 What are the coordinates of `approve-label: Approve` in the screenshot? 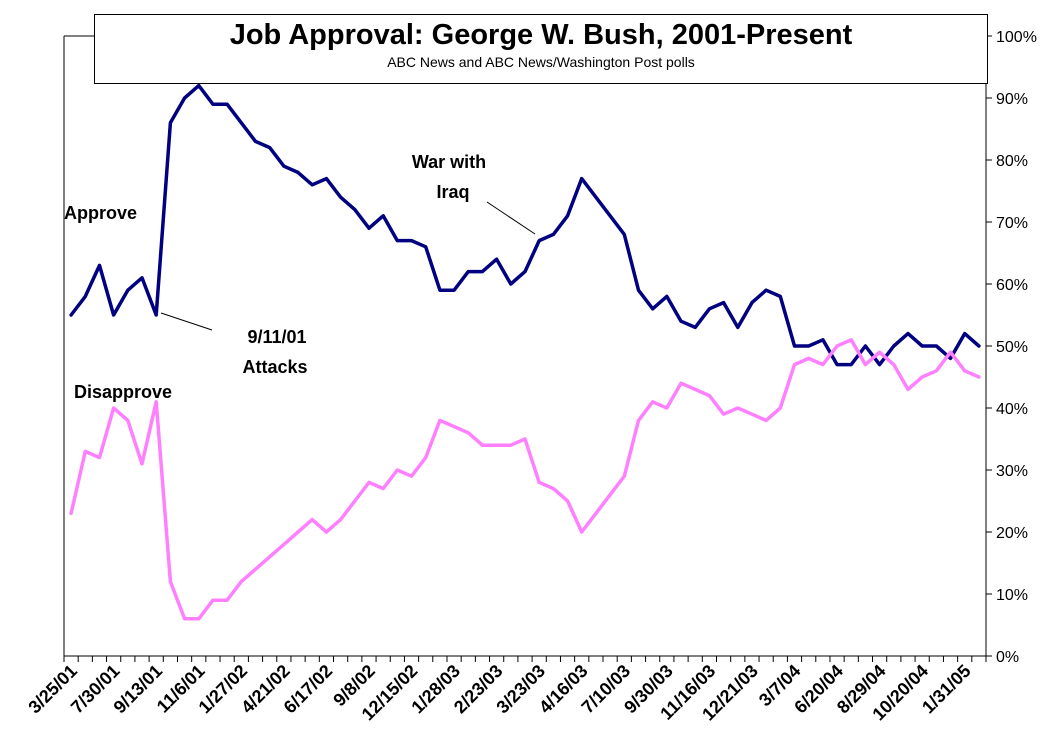 It's located at (100, 213).